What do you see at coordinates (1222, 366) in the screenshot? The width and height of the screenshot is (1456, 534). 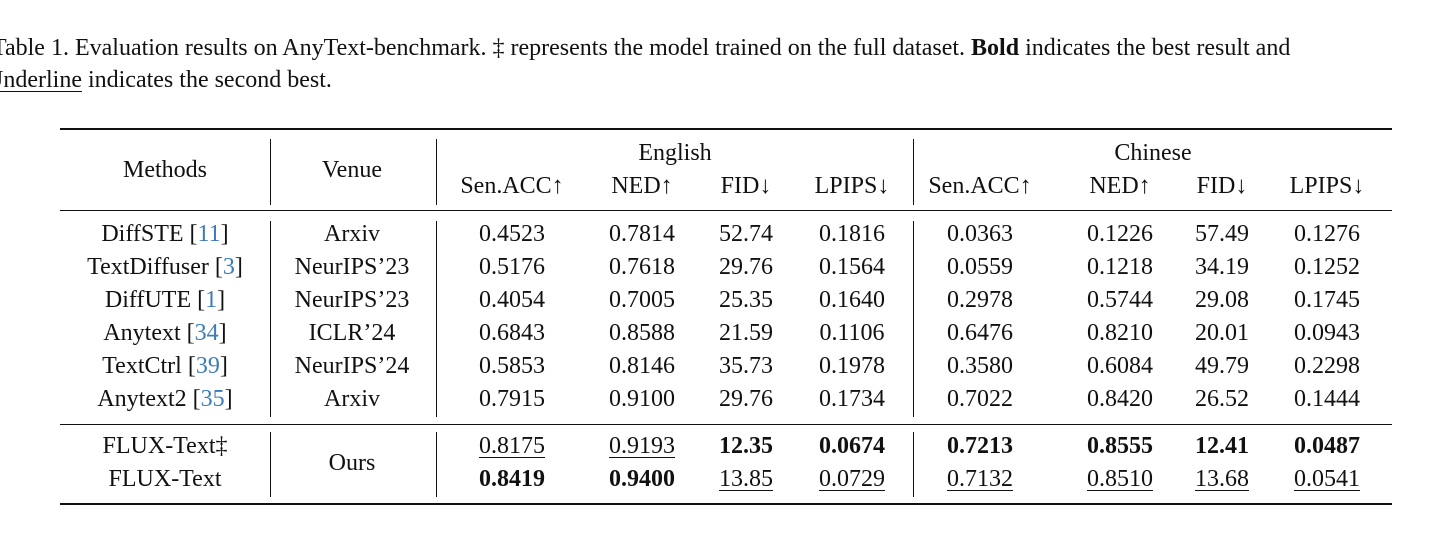 I see `value-cell: 49.79` at bounding box center [1222, 366].